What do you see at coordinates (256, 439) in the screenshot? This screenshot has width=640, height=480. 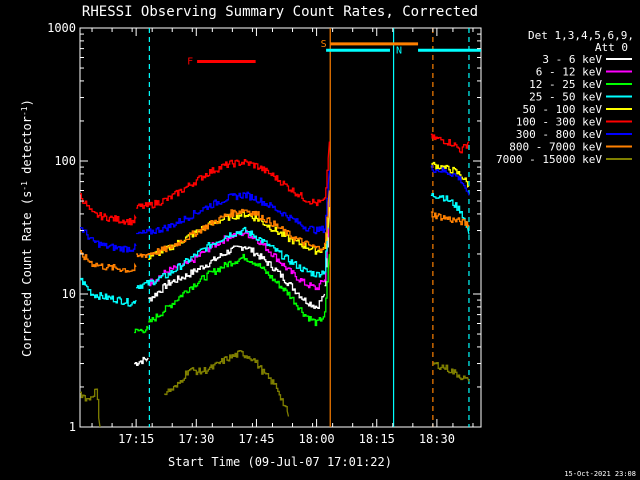 I see `x-tick-label: 17:45` at bounding box center [256, 439].